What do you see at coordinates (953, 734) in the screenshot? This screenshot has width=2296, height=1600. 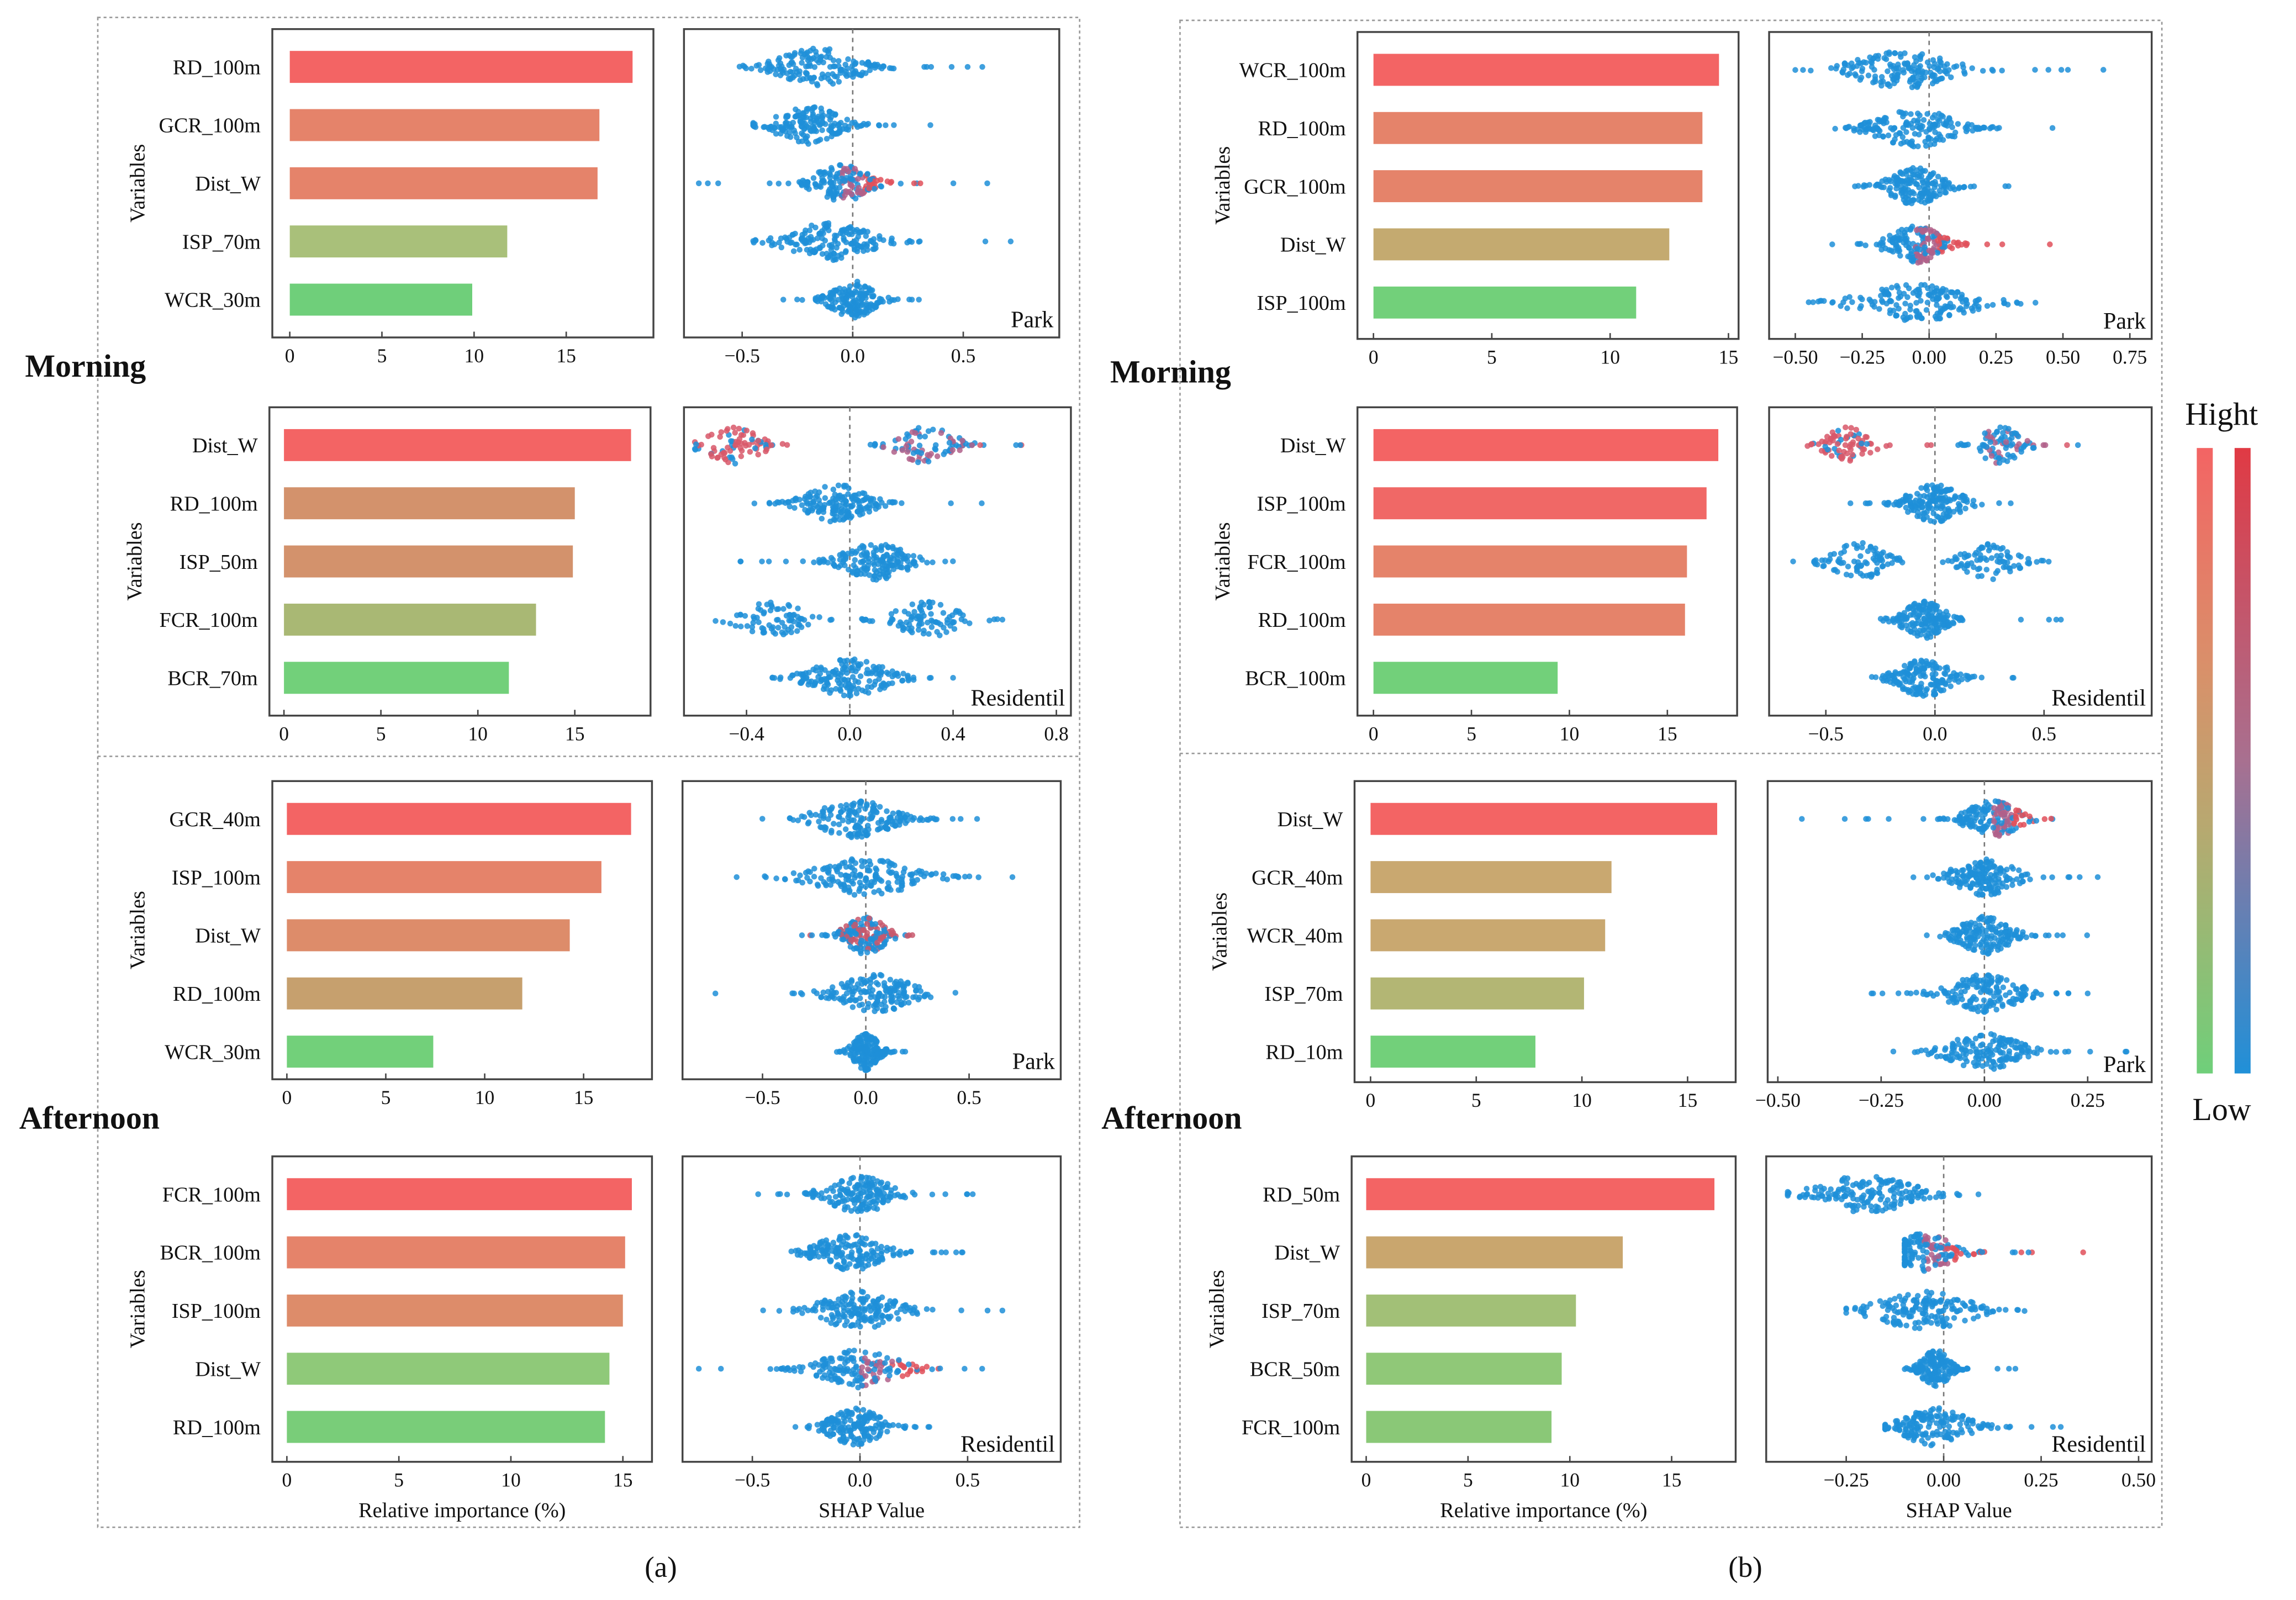 I see `shap-x-tick-label: 0.4` at bounding box center [953, 734].